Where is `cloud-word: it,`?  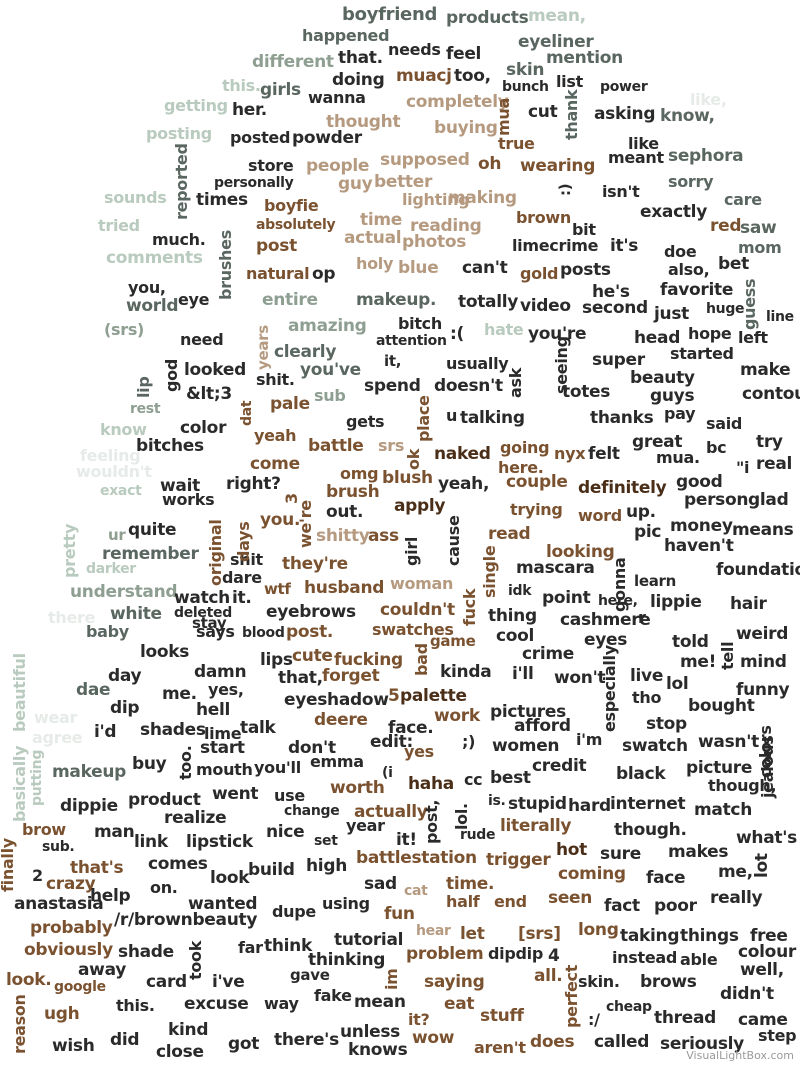 cloud-word: it, is located at coordinates (393, 361).